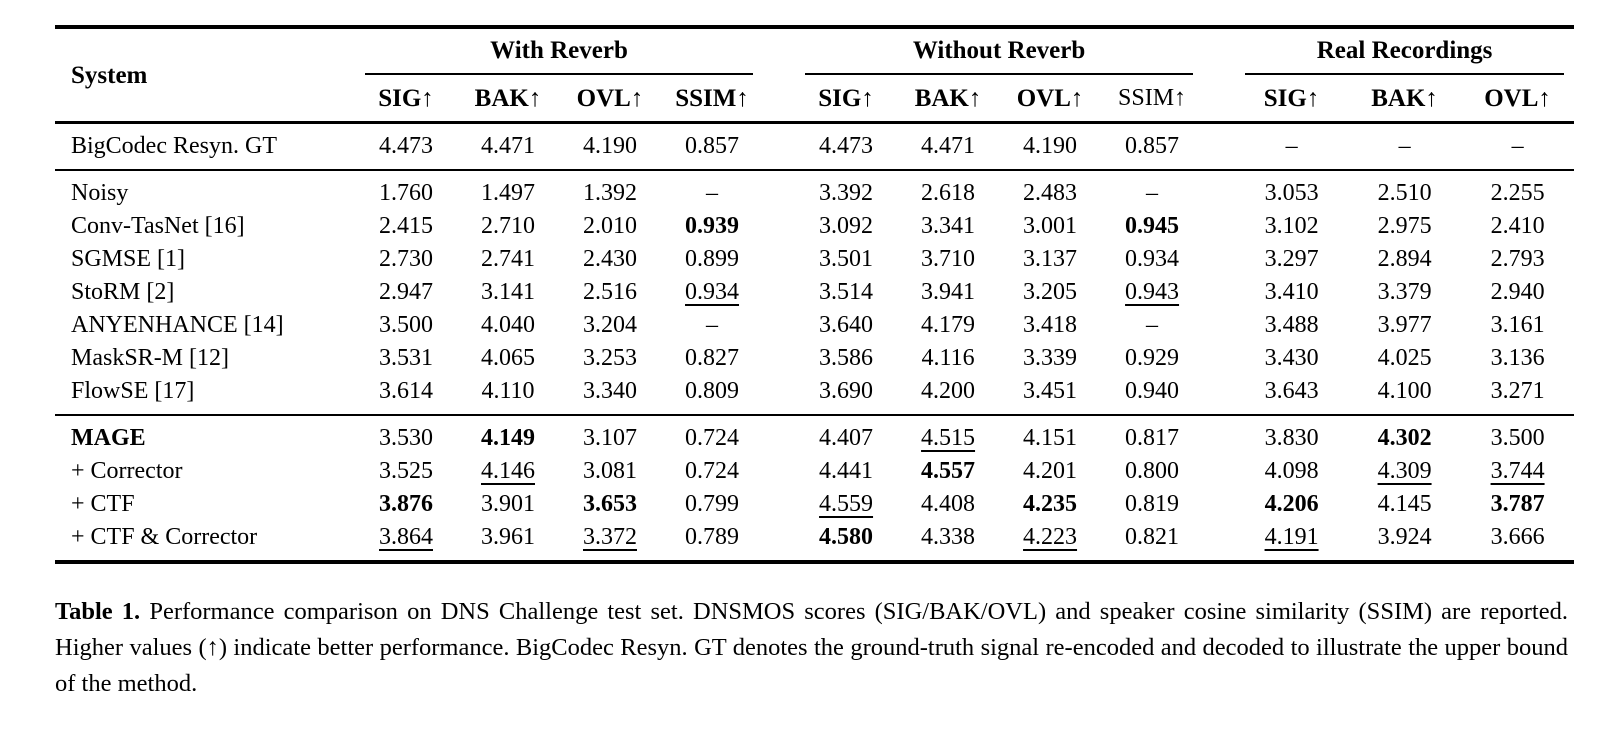  What do you see at coordinates (1517, 226) in the screenshot?
I see `value-cell: 2.410` at bounding box center [1517, 226].